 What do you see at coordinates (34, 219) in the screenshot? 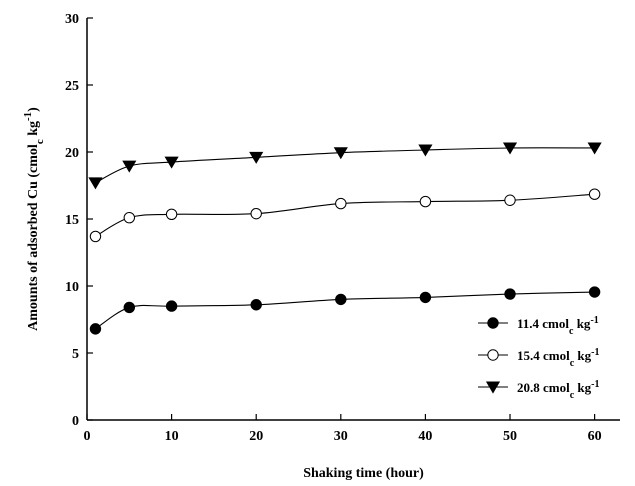
I see `y-axis-title: Amounts of adsorbed Cu (cmolc kg-1)` at bounding box center [34, 219].